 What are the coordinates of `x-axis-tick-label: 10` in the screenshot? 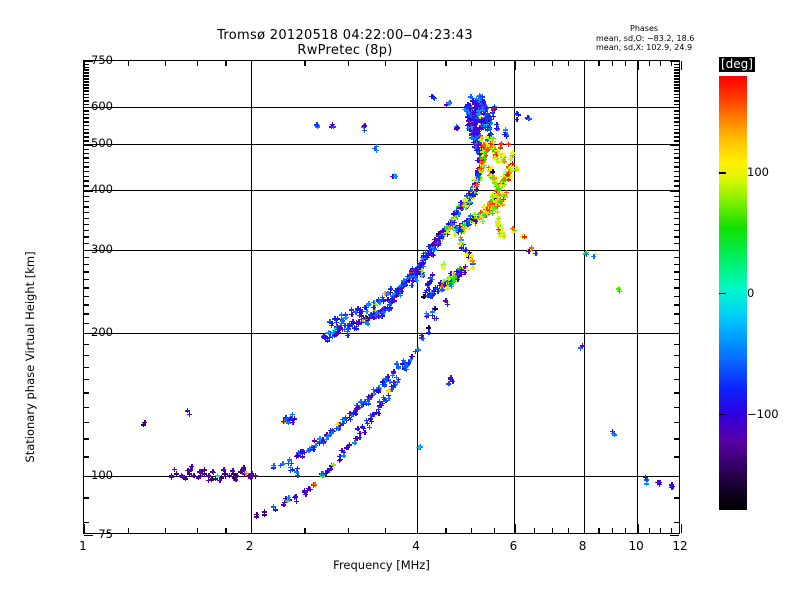 It's located at (636, 546).